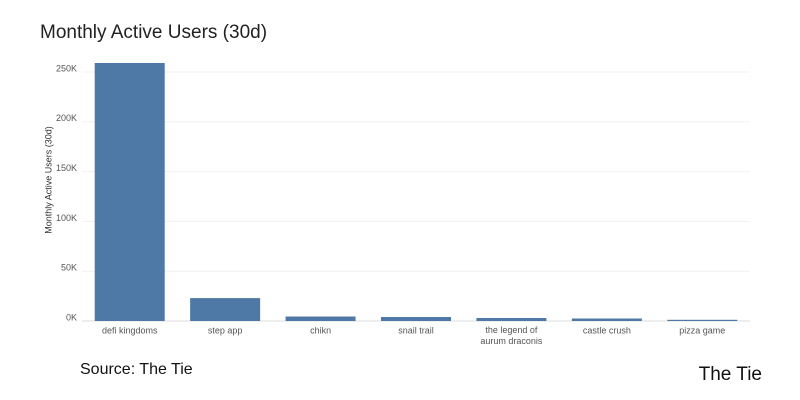  I want to click on y-tick-label: 0K, so click(71, 317).